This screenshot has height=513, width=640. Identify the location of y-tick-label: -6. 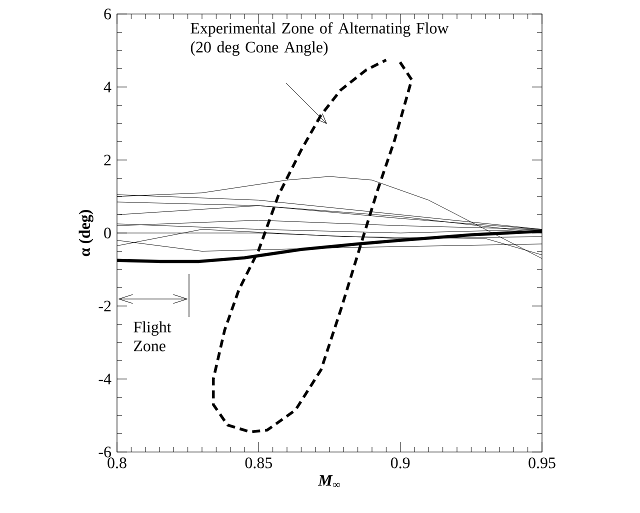
(105, 452).